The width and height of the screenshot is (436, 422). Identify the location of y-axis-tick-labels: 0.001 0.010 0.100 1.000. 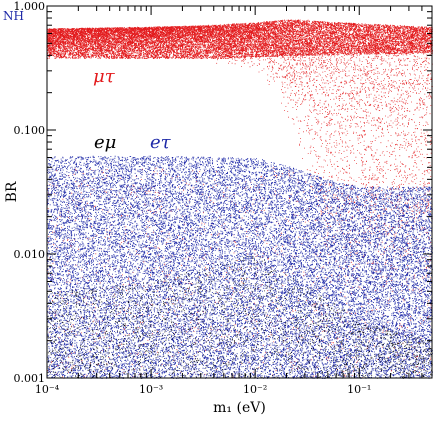
(30, 192).